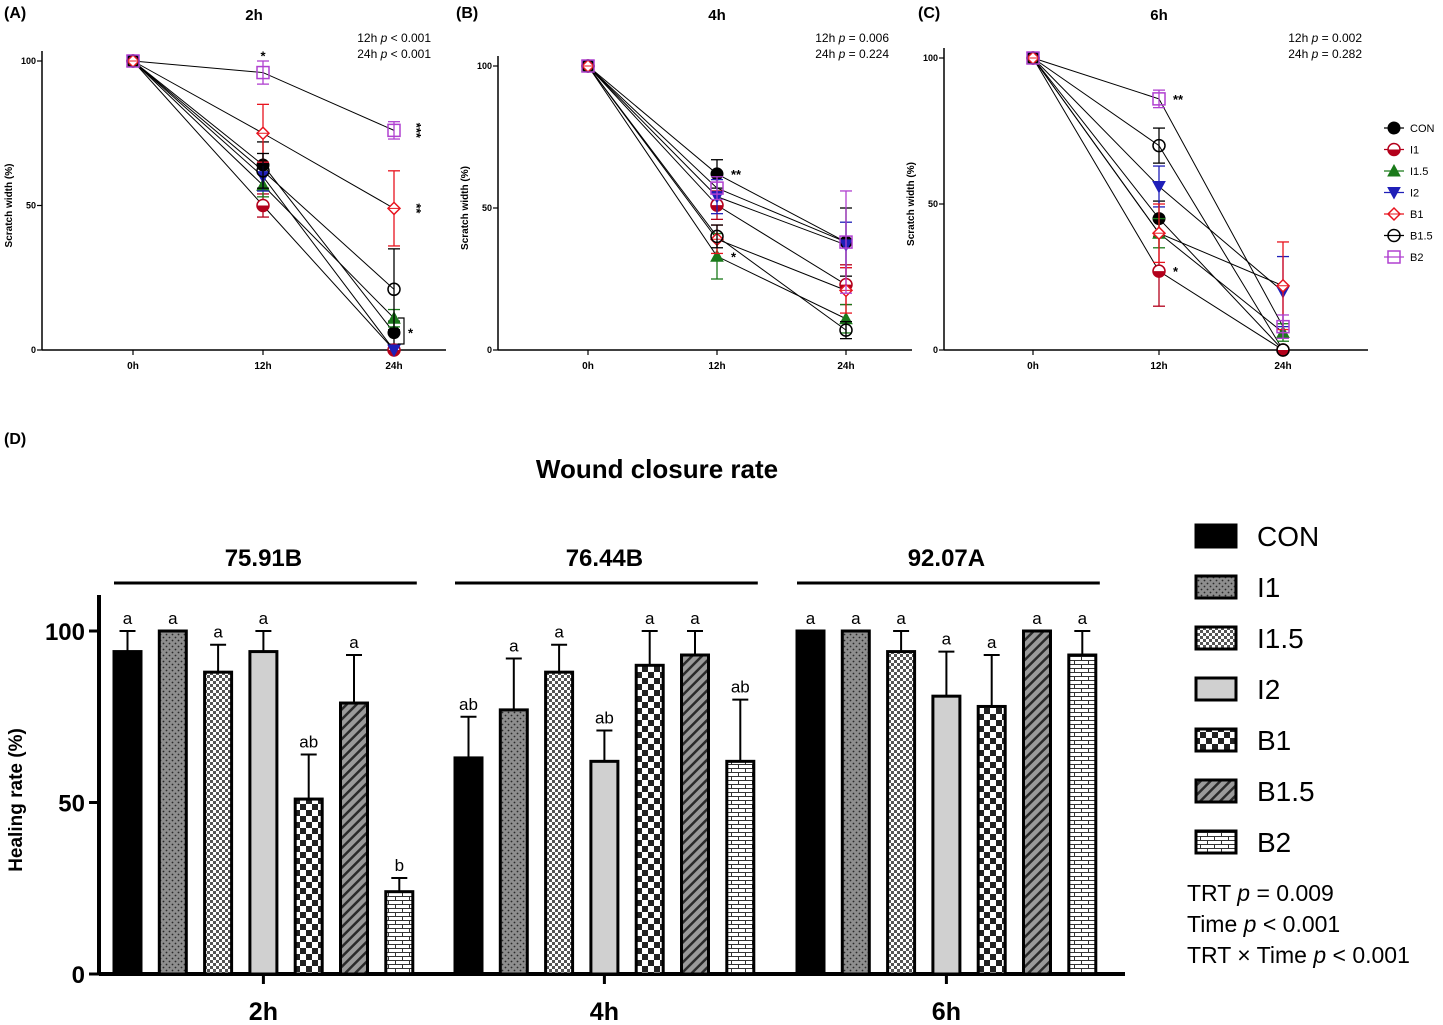 Image resolution: width=1443 pixels, height=1025 pixels. What do you see at coordinates (717, 15) in the screenshot?
I see `panel-title: 4h` at bounding box center [717, 15].